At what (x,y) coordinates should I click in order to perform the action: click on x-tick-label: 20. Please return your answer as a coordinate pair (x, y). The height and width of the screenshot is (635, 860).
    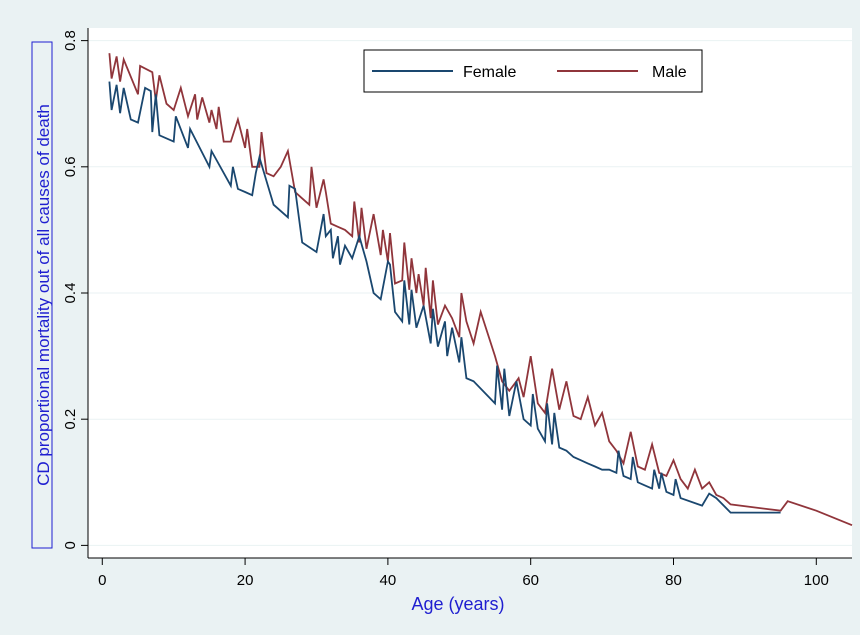
    Looking at the image, I should click on (245, 580).